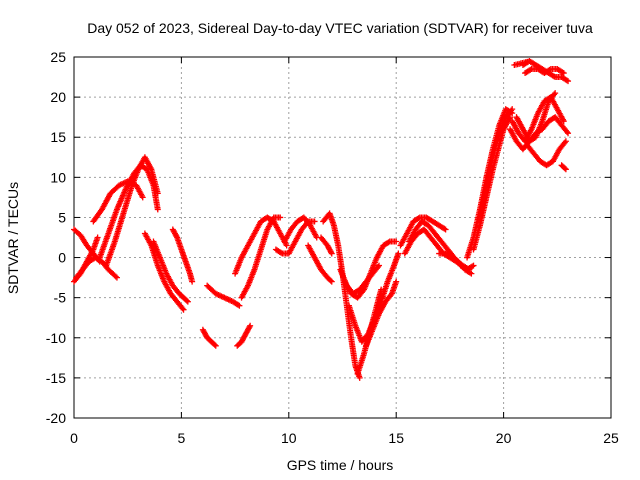 Image resolution: width=640 pixels, height=480 pixels. I want to click on y-tick-label: -15, so click(56, 378).